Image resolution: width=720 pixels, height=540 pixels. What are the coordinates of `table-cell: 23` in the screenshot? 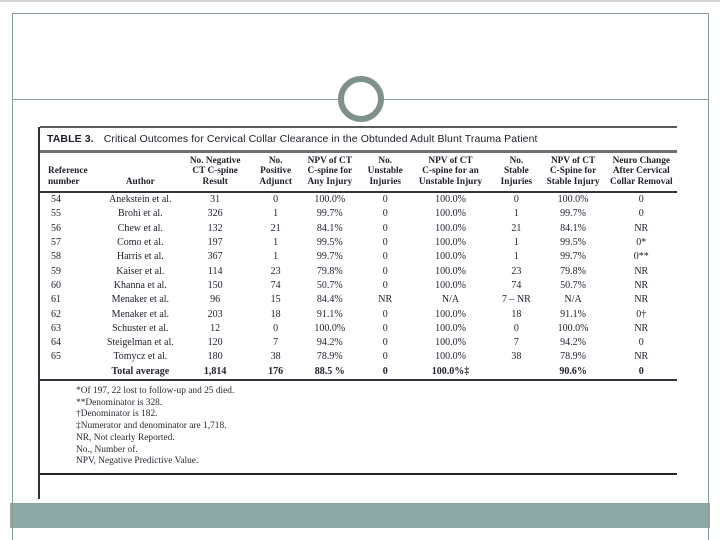 It's located at (275, 271).